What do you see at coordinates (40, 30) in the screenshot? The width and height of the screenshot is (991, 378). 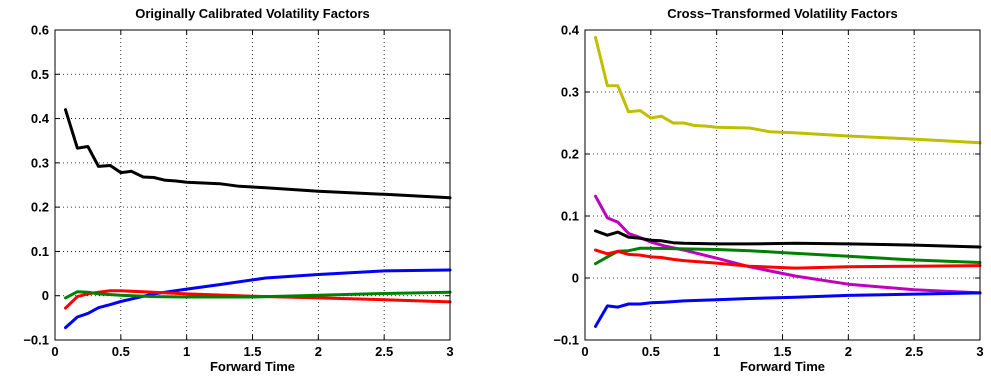 I see `y-tick-label: 0.6` at bounding box center [40, 30].